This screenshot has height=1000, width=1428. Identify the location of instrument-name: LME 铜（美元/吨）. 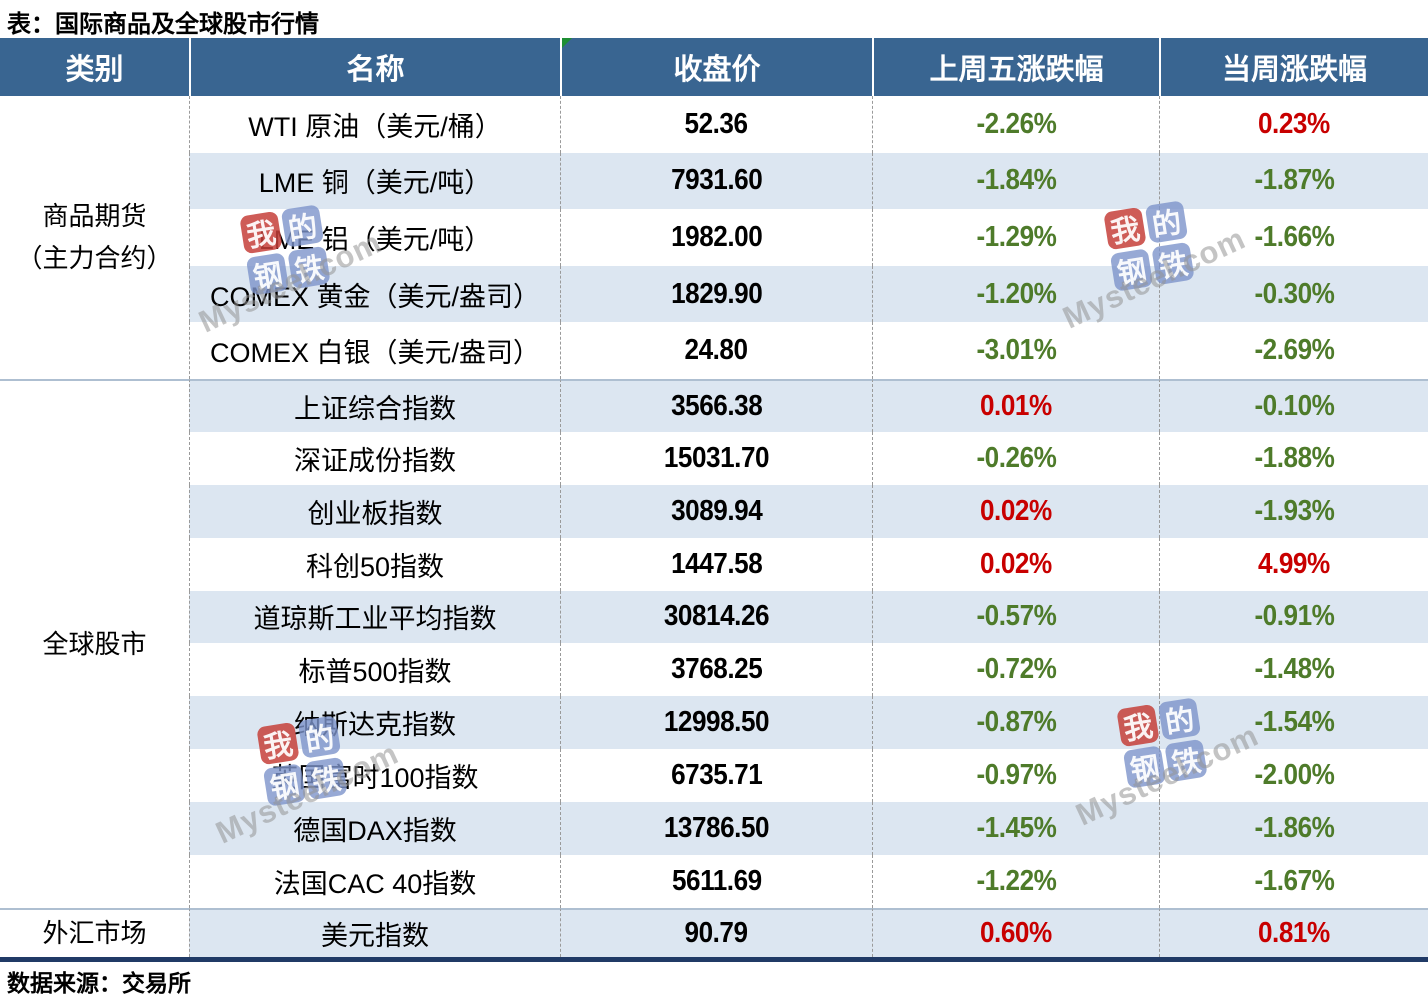
(375, 183).